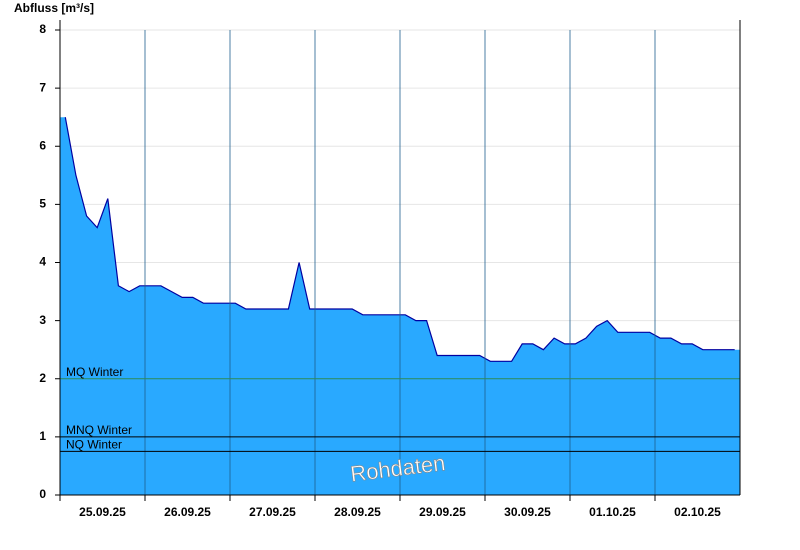 The width and height of the screenshot is (800, 550). Describe the element at coordinates (102, 512) in the screenshot. I see `x-tick-label: 25.09.25` at that location.